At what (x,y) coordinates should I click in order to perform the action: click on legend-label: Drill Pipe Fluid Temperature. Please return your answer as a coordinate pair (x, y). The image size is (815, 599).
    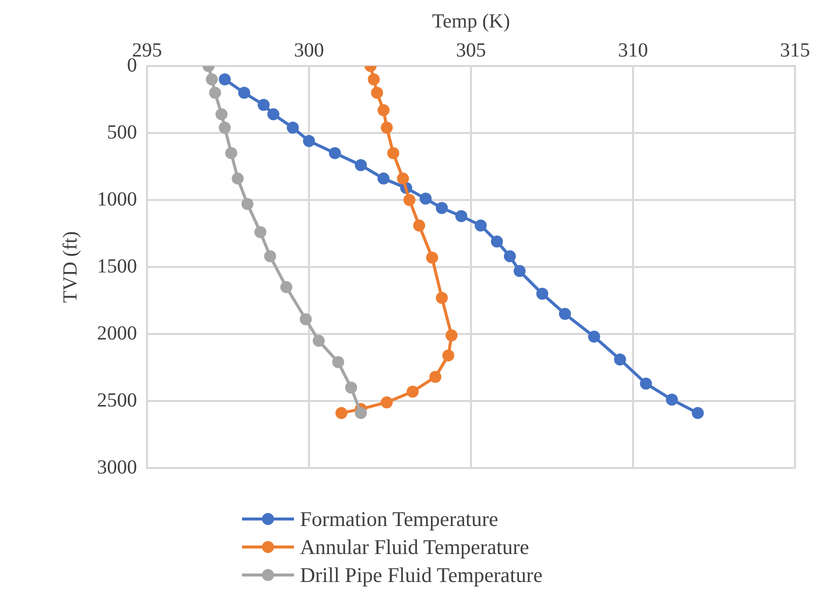
    Looking at the image, I should click on (421, 575).